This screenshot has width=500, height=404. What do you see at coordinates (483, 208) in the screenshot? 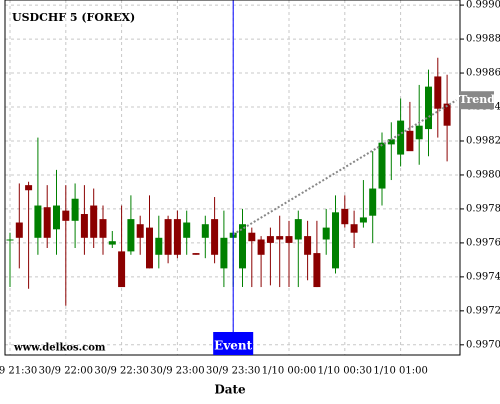
I see `y-tick-label: 0.9978` at bounding box center [483, 208].